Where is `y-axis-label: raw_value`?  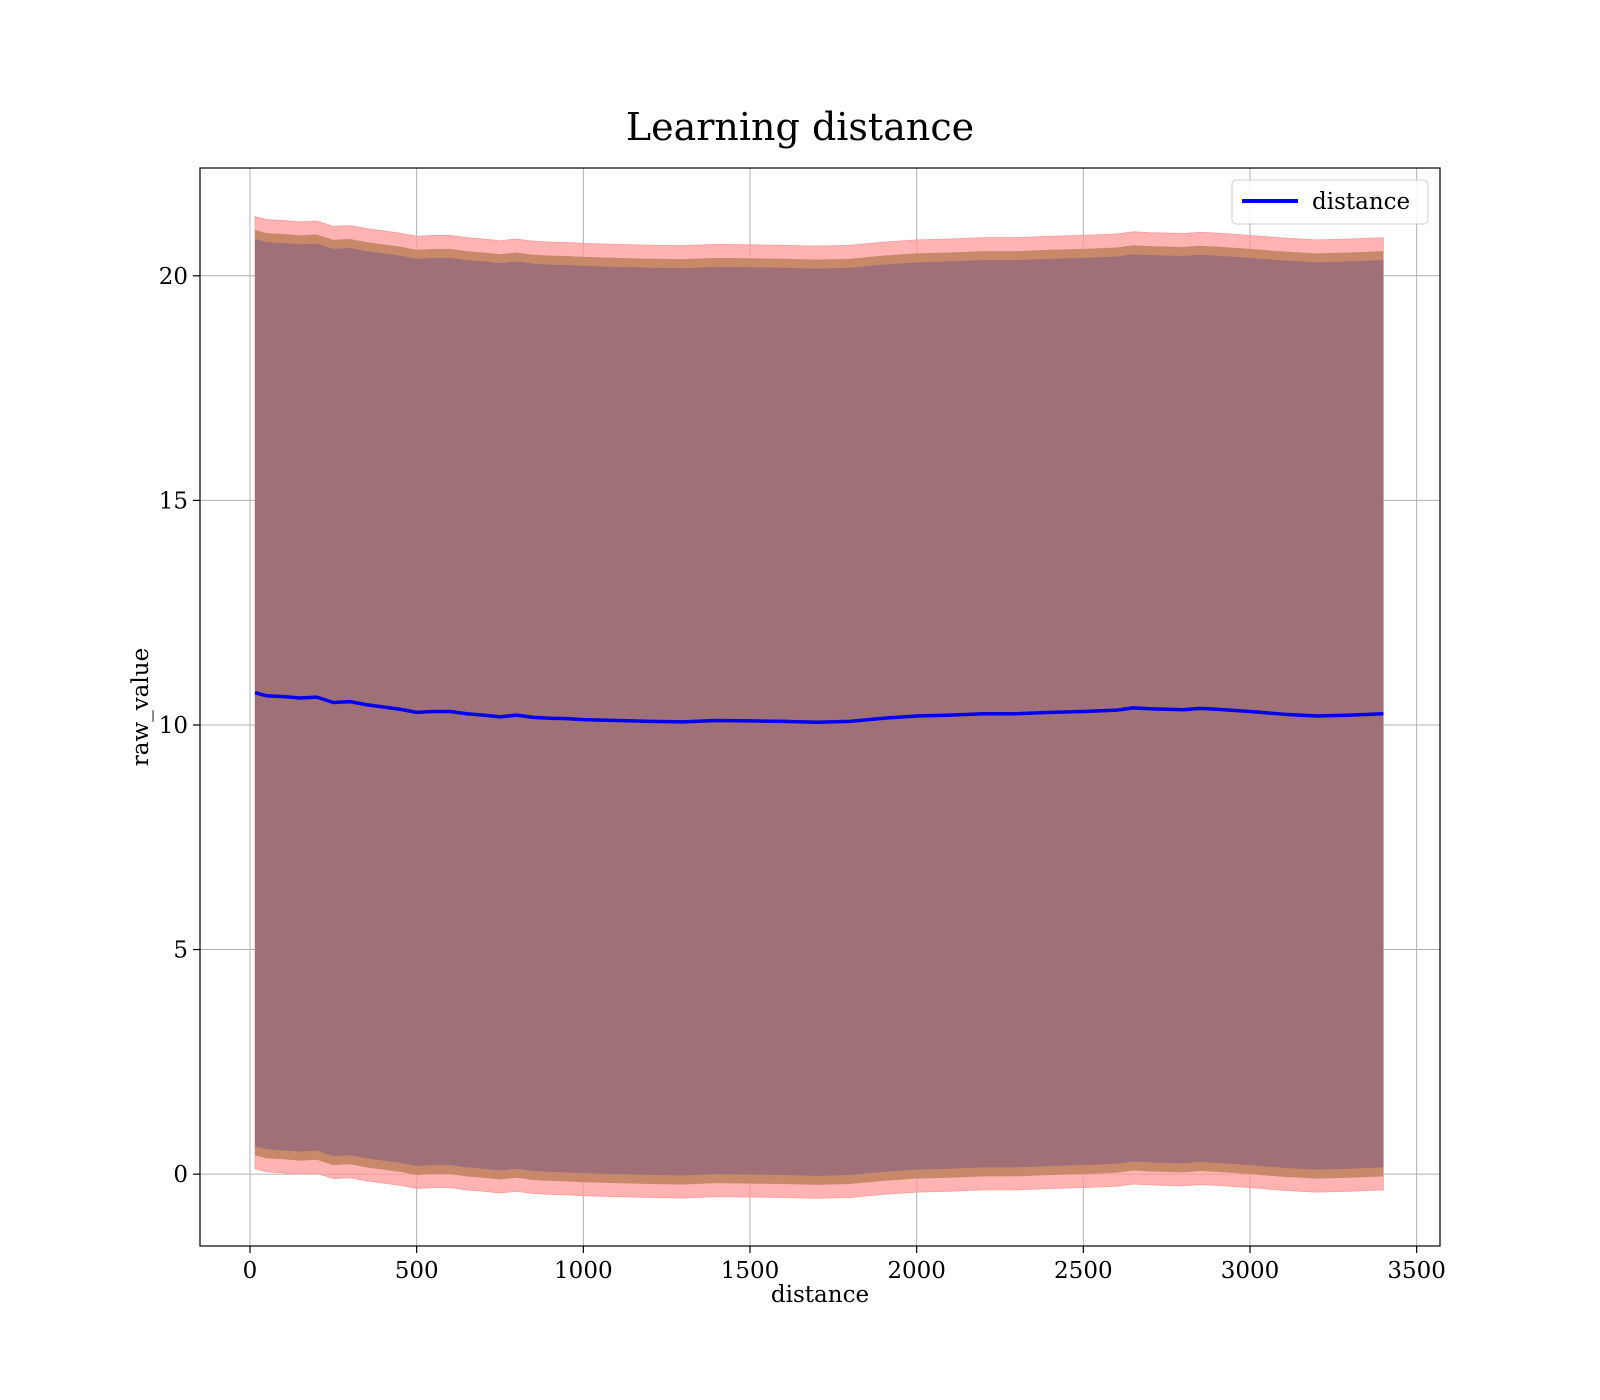
y-axis-label: raw_value is located at coordinates (141, 707).